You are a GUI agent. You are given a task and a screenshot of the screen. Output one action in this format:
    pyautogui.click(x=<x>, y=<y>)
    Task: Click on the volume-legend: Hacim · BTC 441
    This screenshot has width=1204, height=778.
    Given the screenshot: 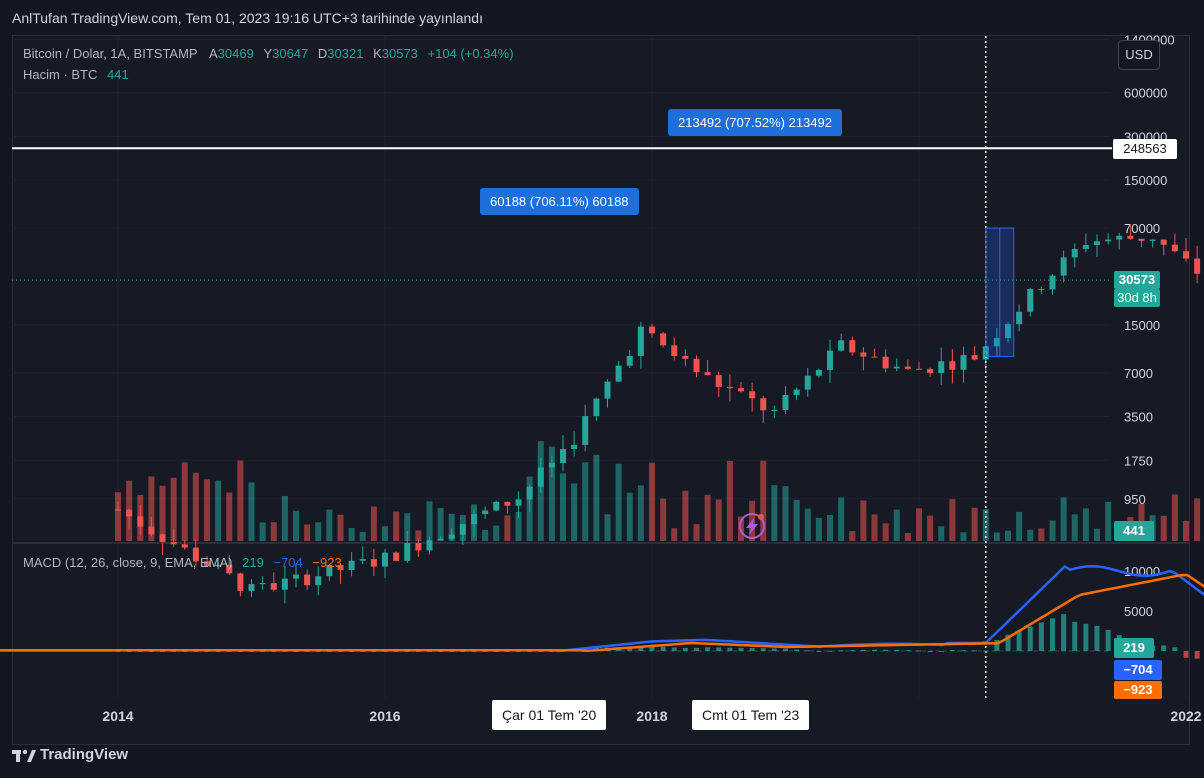 What is the action you would take?
    pyautogui.click(x=76, y=74)
    